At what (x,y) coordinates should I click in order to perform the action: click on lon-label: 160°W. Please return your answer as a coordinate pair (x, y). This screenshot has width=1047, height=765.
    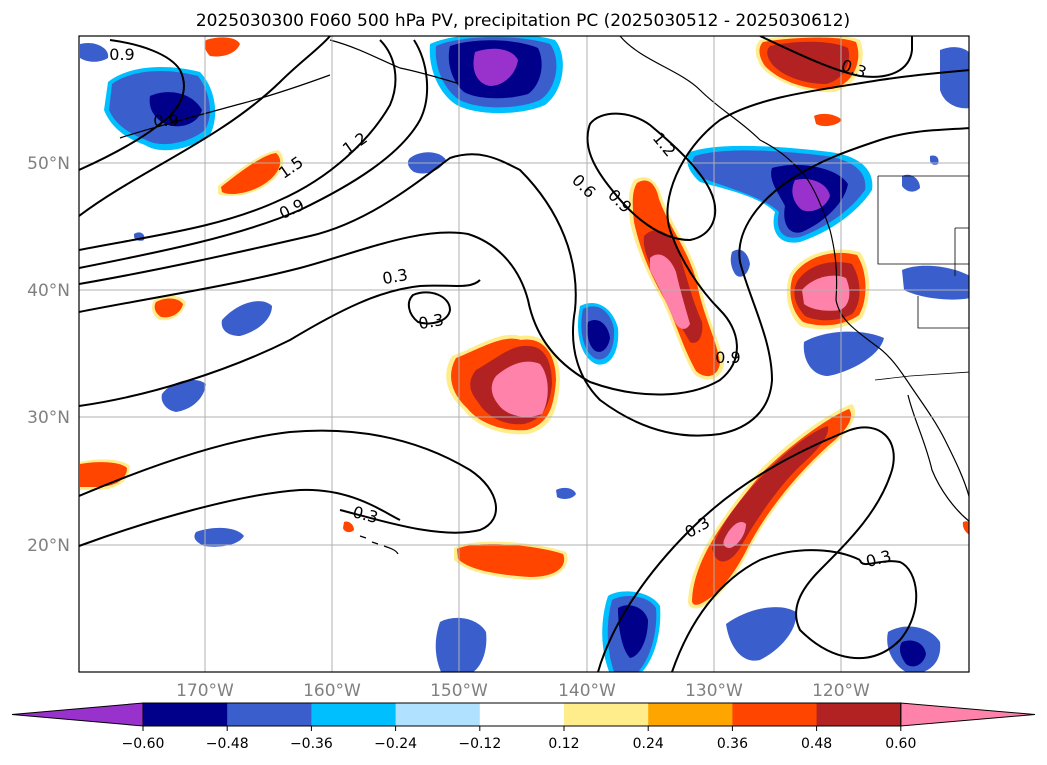
    Looking at the image, I should click on (332, 691).